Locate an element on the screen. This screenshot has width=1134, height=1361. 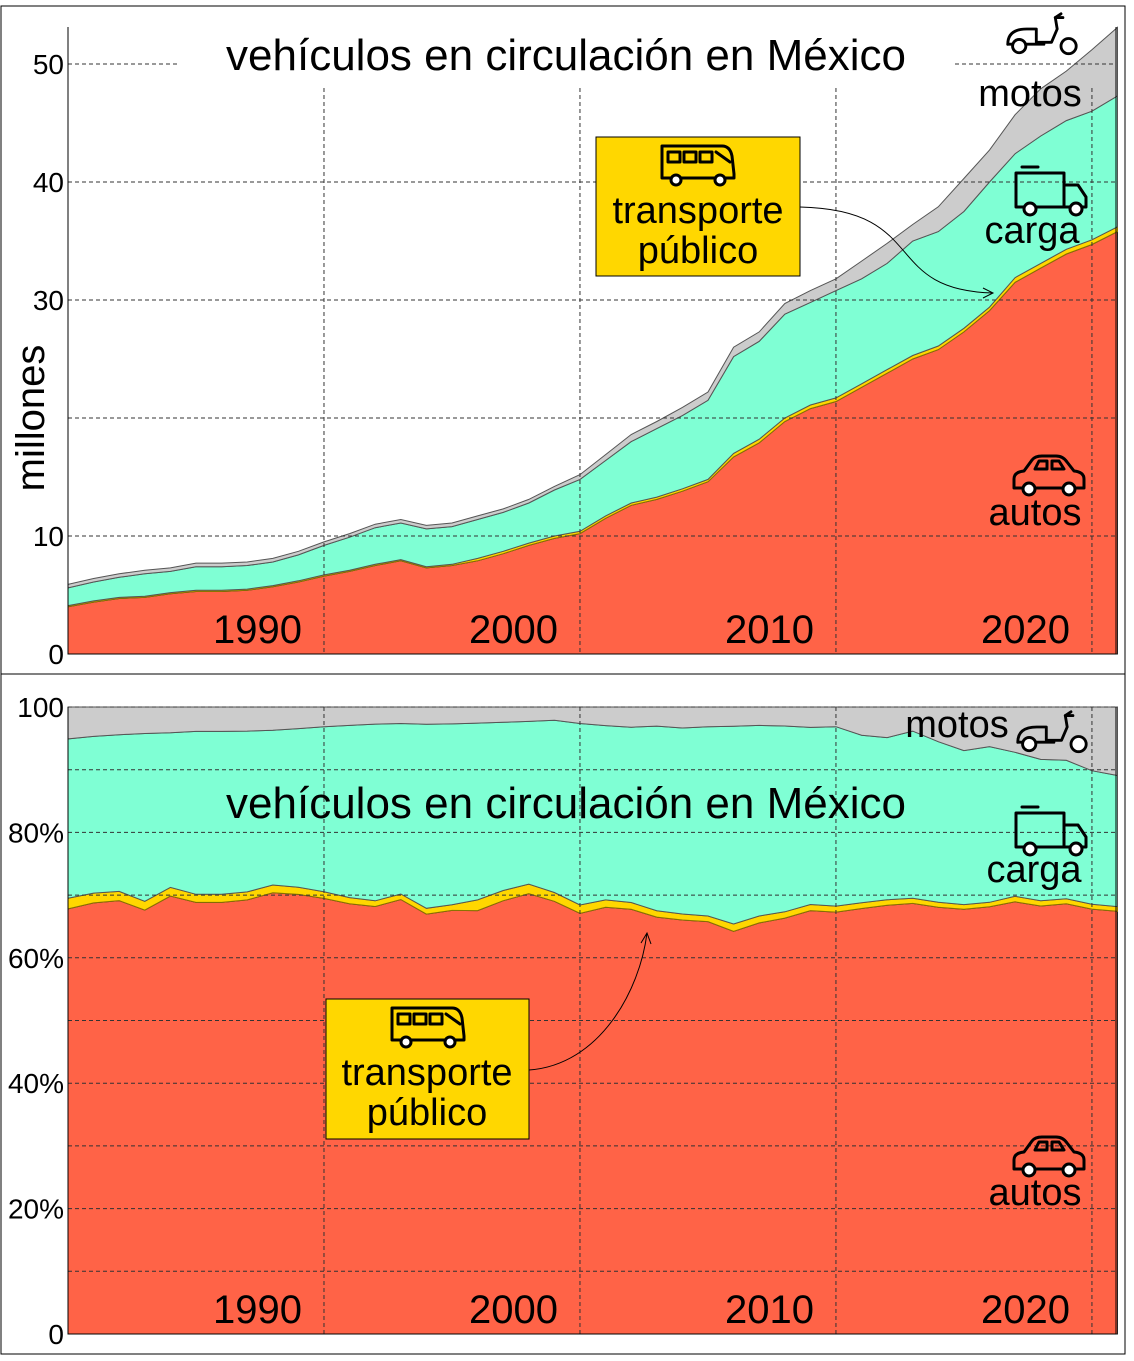
annotation-arrow-bottom is located at coordinates (588, 1001).